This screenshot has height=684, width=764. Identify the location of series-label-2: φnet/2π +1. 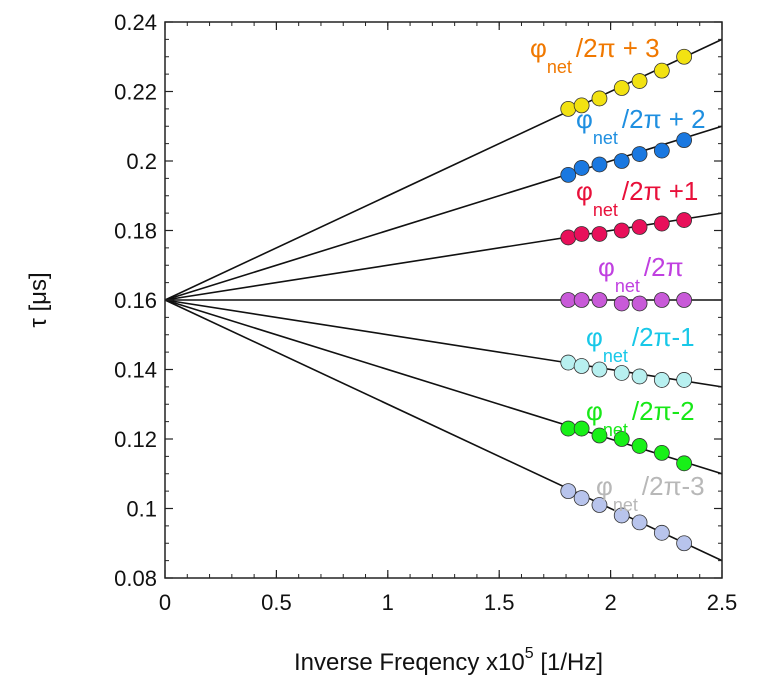
(637, 198).